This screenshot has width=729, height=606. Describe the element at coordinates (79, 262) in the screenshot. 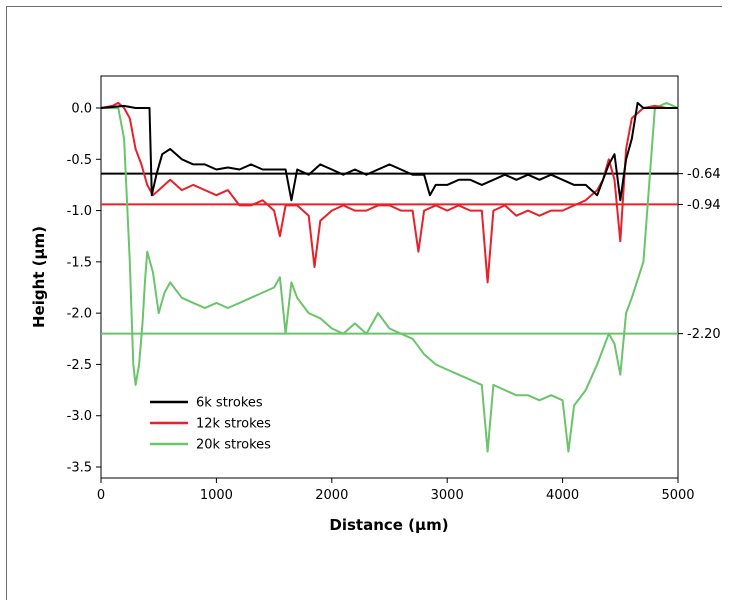

I see `y-tick-label: -1.5` at that location.